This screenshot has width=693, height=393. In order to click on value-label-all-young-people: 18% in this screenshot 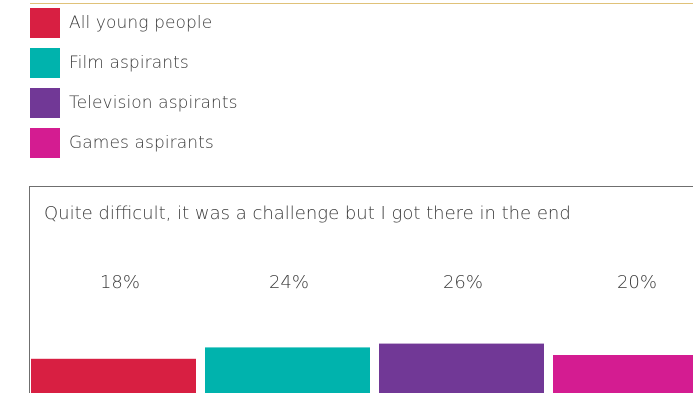, I will do `click(120, 282)`.